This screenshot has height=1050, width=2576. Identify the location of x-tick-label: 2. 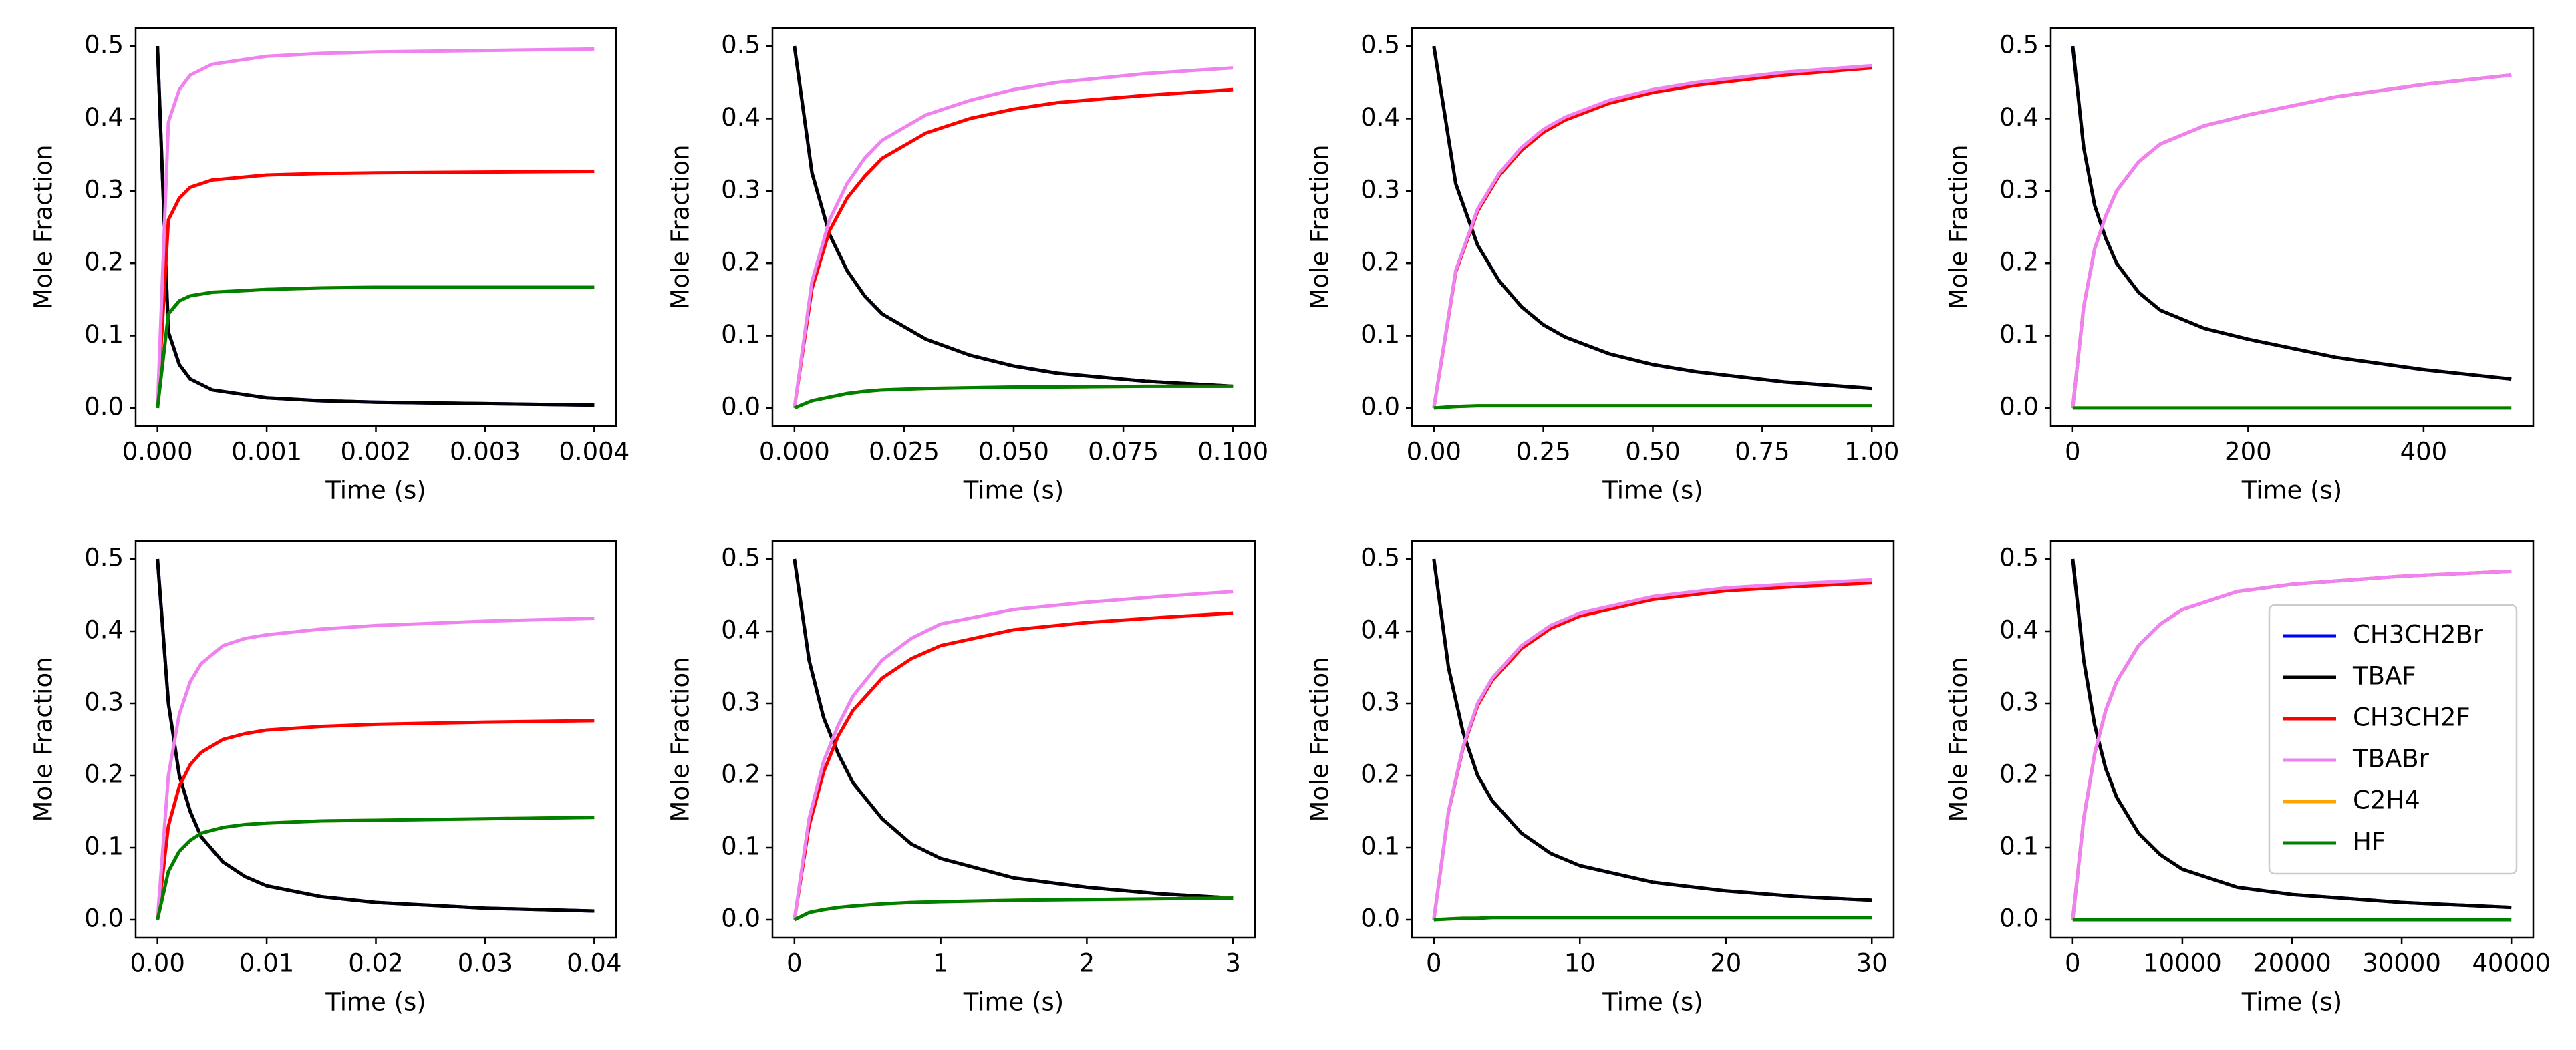
(1087, 963).